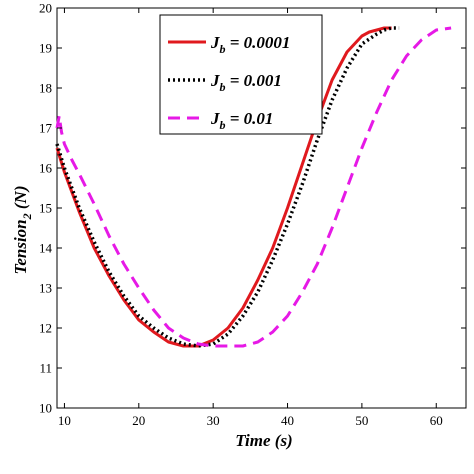 The width and height of the screenshot is (474, 474). Describe the element at coordinates (250, 118) in the screenshot. I see `legend-label-value: = 0.01` at that location.